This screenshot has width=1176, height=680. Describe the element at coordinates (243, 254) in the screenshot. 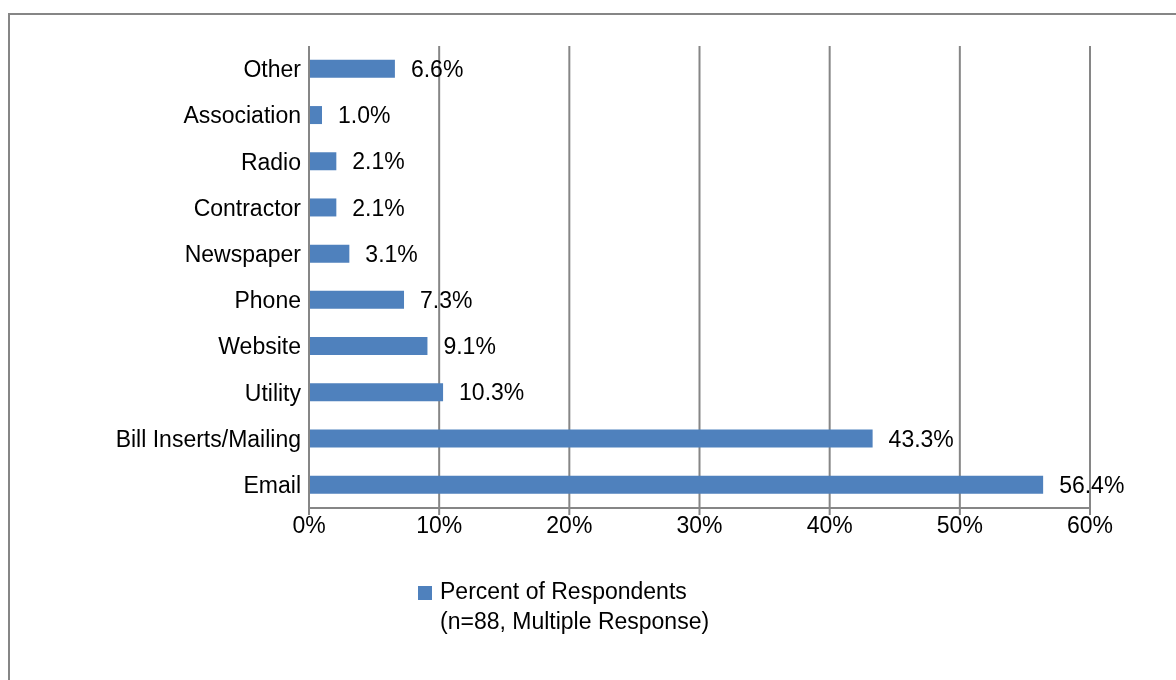

I see `y-tick-label: Newspaper` at that location.